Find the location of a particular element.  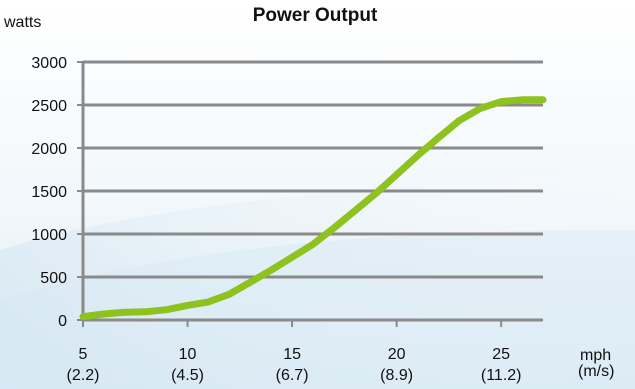

x-tick-sublabel-10: (4.5) is located at coordinates (187, 375).